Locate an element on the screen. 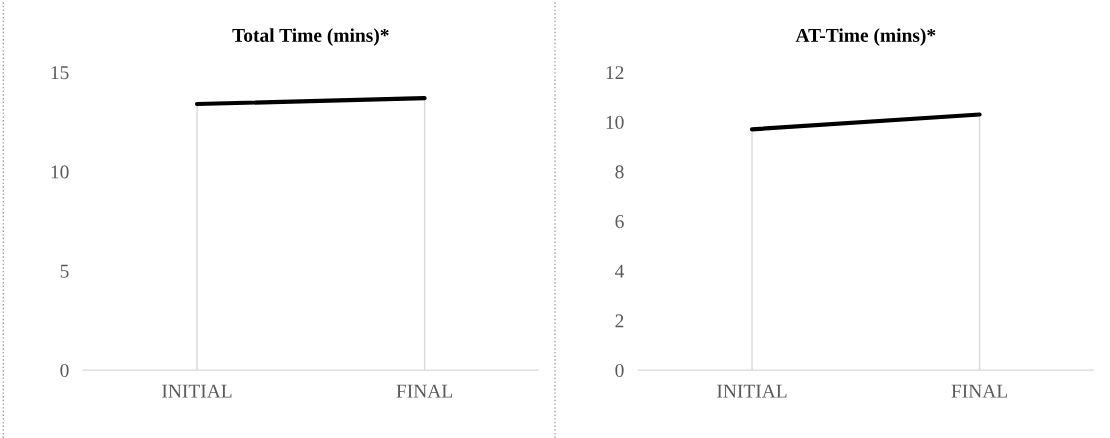 The height and width of the screenshot is (438, 1110). chart-title: AT-Time (mins)* is located at coordinates (865, 37).